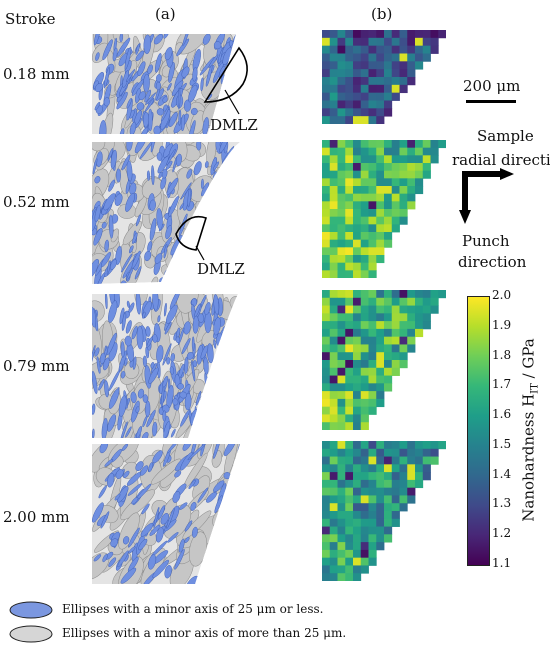  Describe the element at coordinates (501, 160) in the screenshot. I see `sample-direction-line2: radial direction` at that location.